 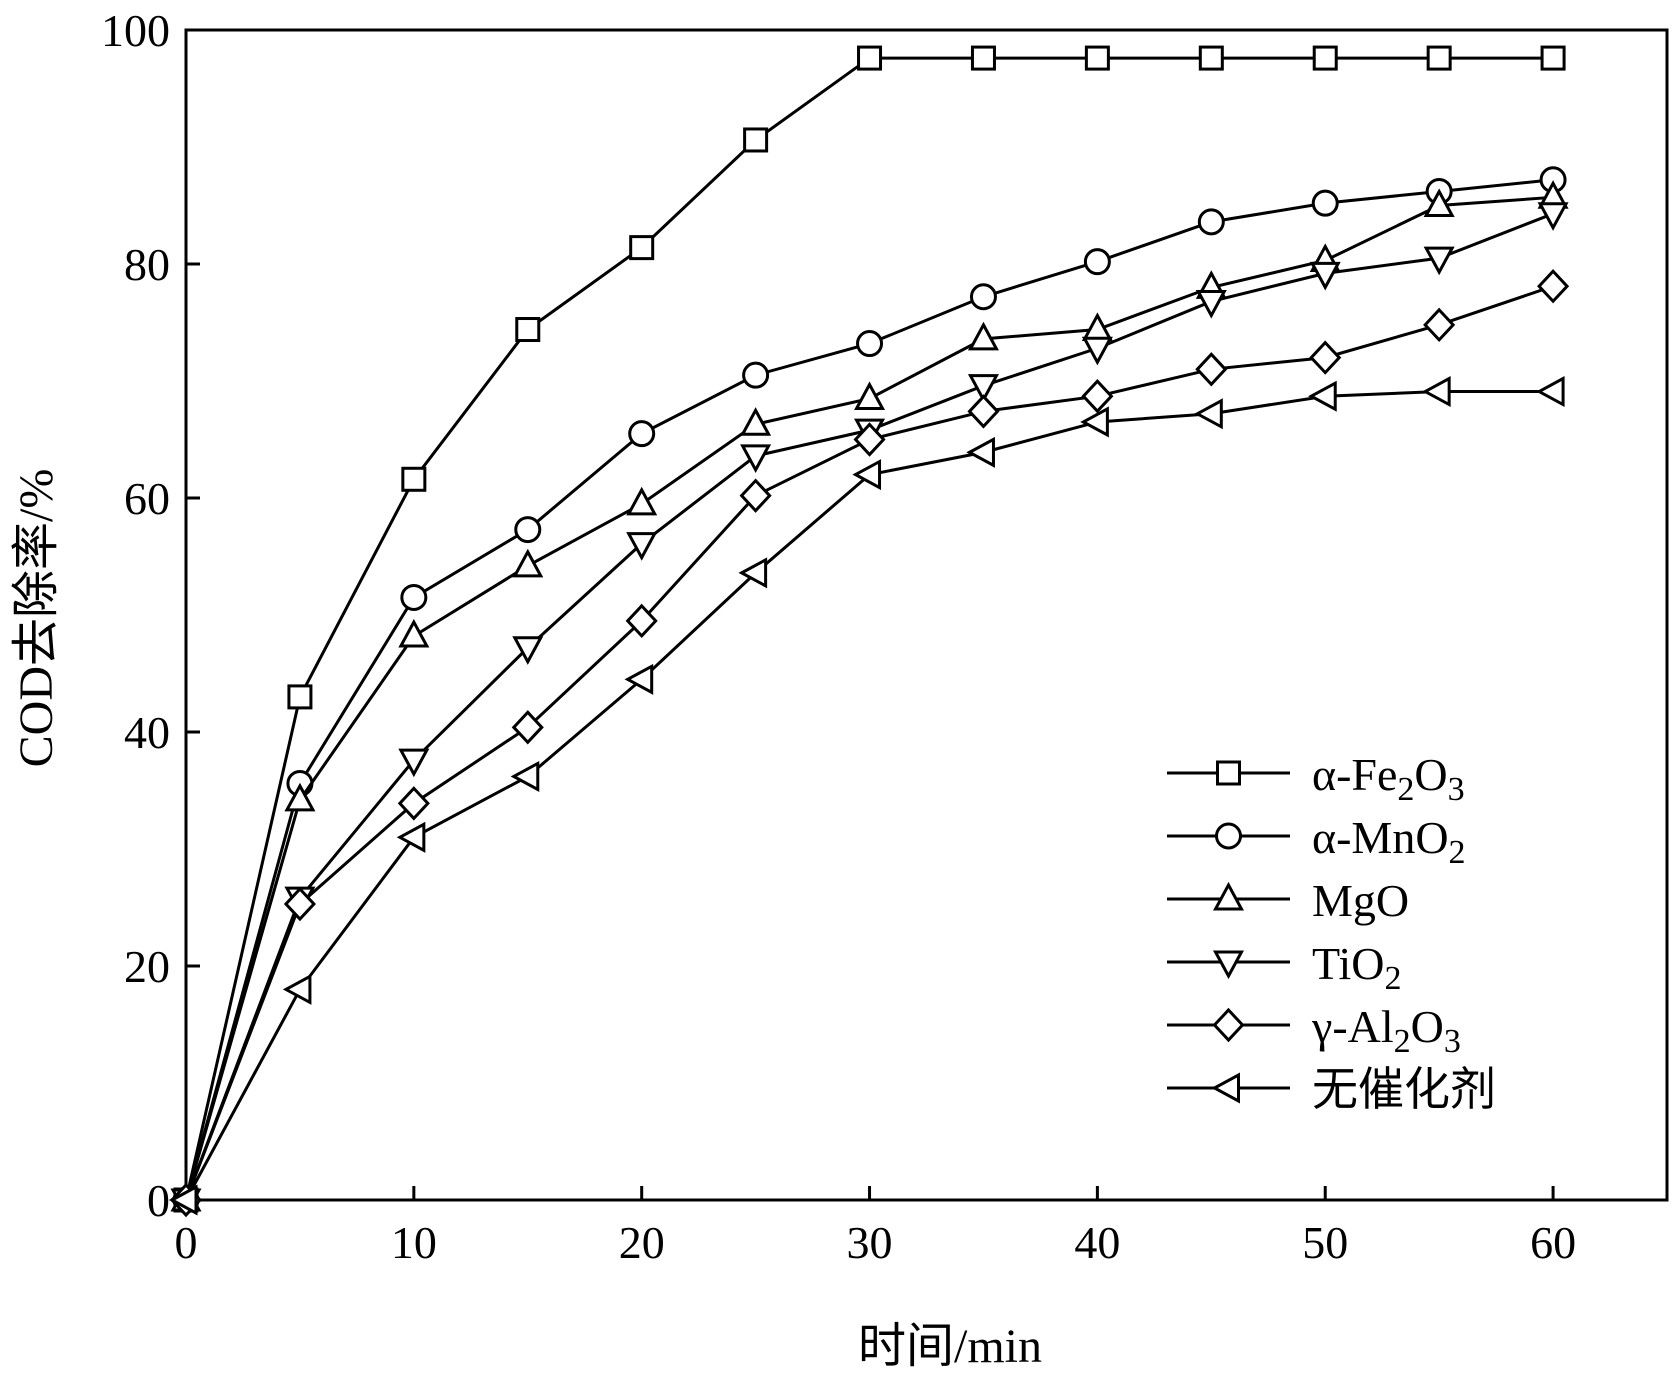 I want to click on x-tick-label: 20, so click(x=642, y=1242).